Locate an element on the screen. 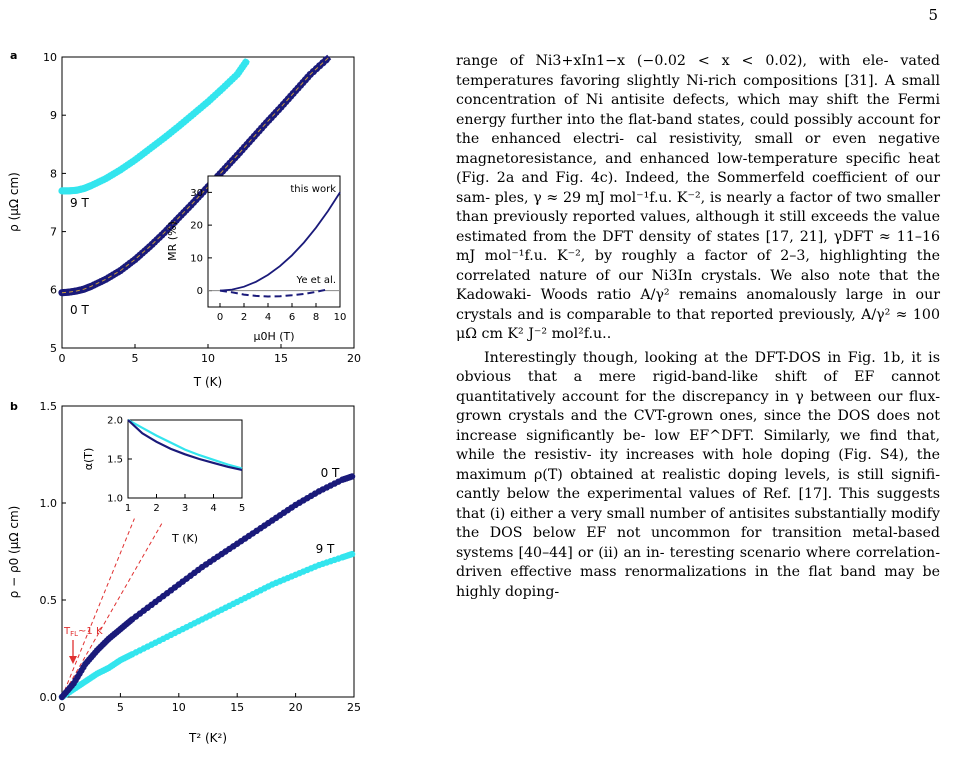 Image resolution: width=962 pixels, height=777 pixels. panel-a-label: a is located at coordinates (13, 55).